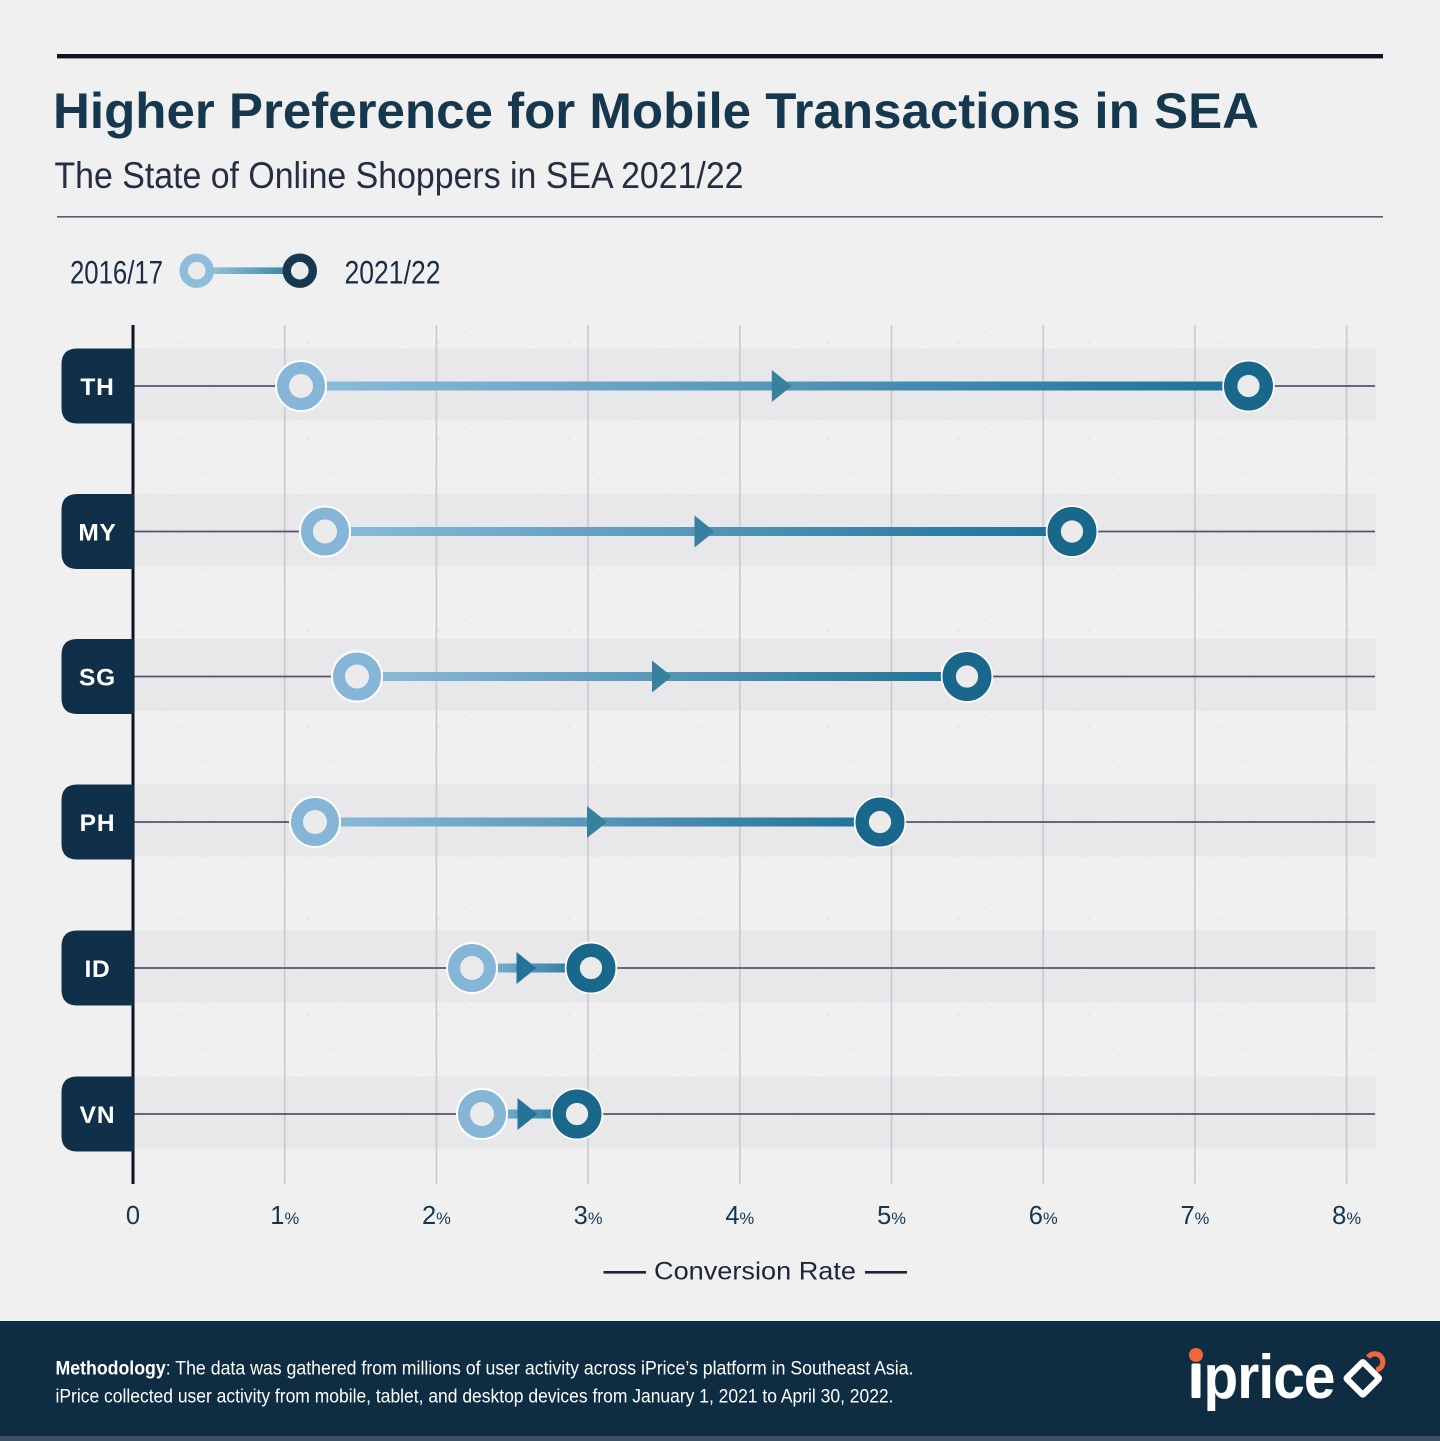 This screenshot has height=1441, width=1440. Describe the element at coordinates (116, 273) in the screenshot. I see `svg-text: 2016/17` at that location.